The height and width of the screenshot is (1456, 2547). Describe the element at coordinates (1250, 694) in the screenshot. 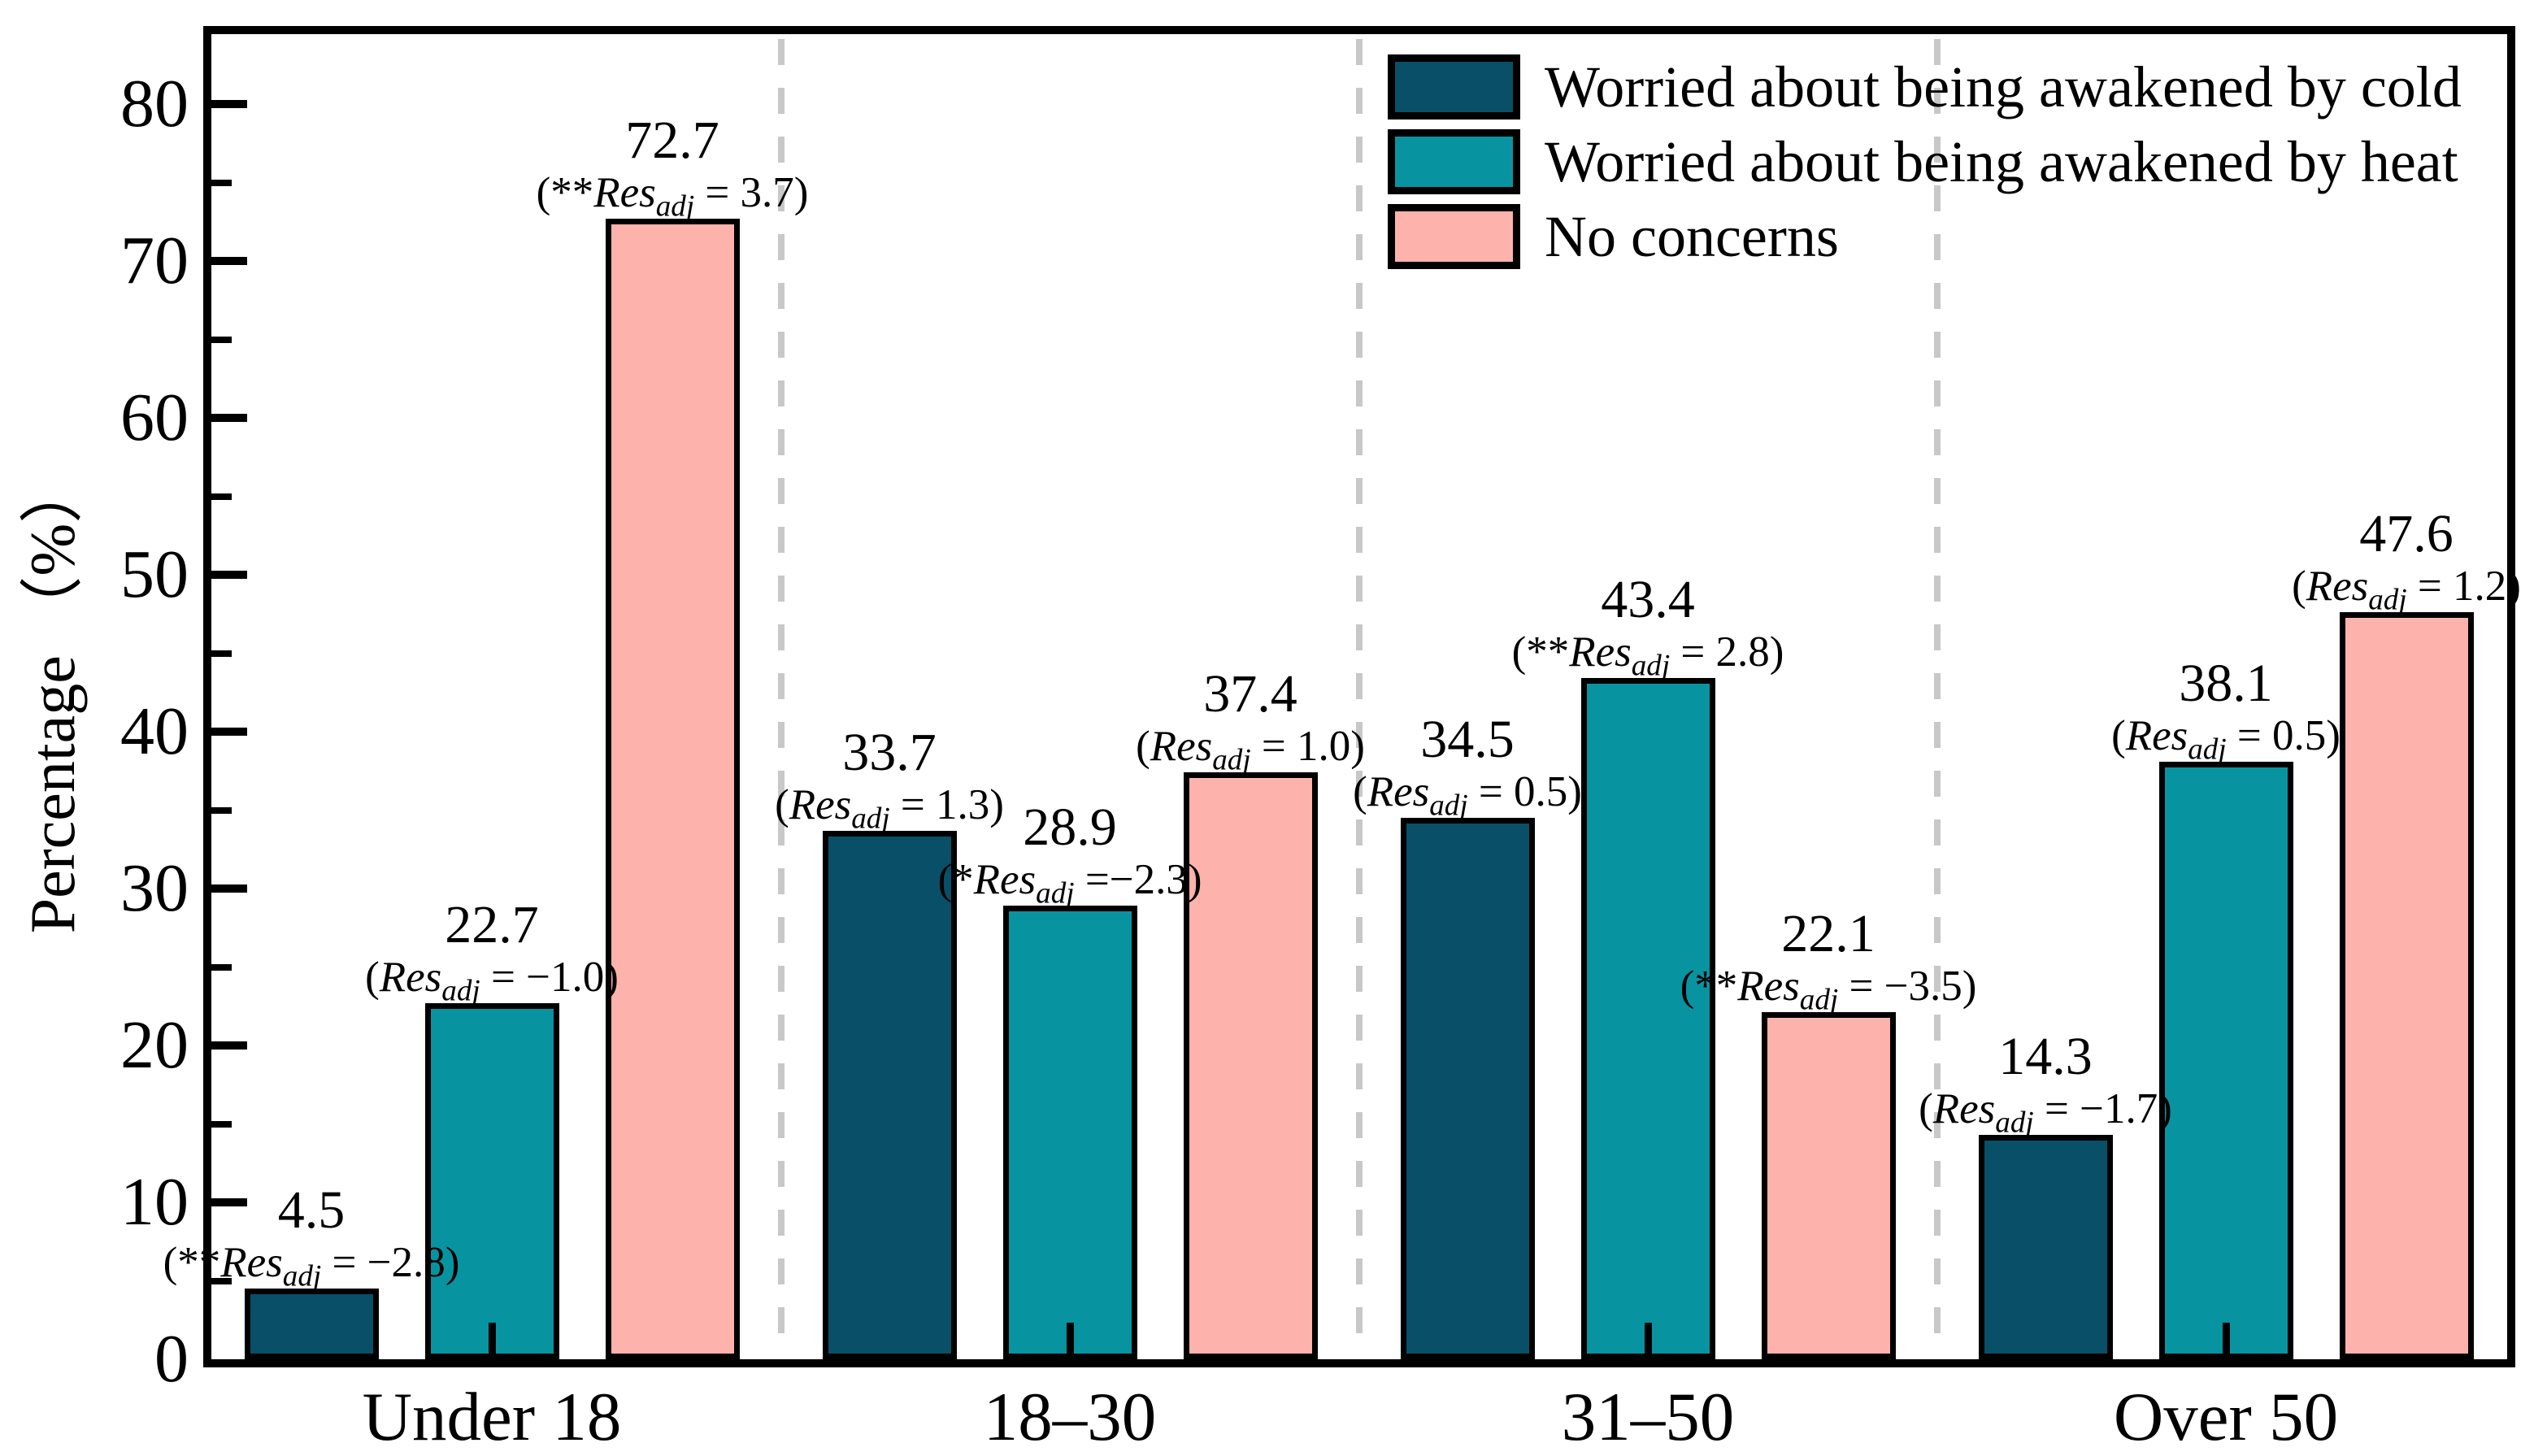

I see `bar-value-label: 37.4` at that location.